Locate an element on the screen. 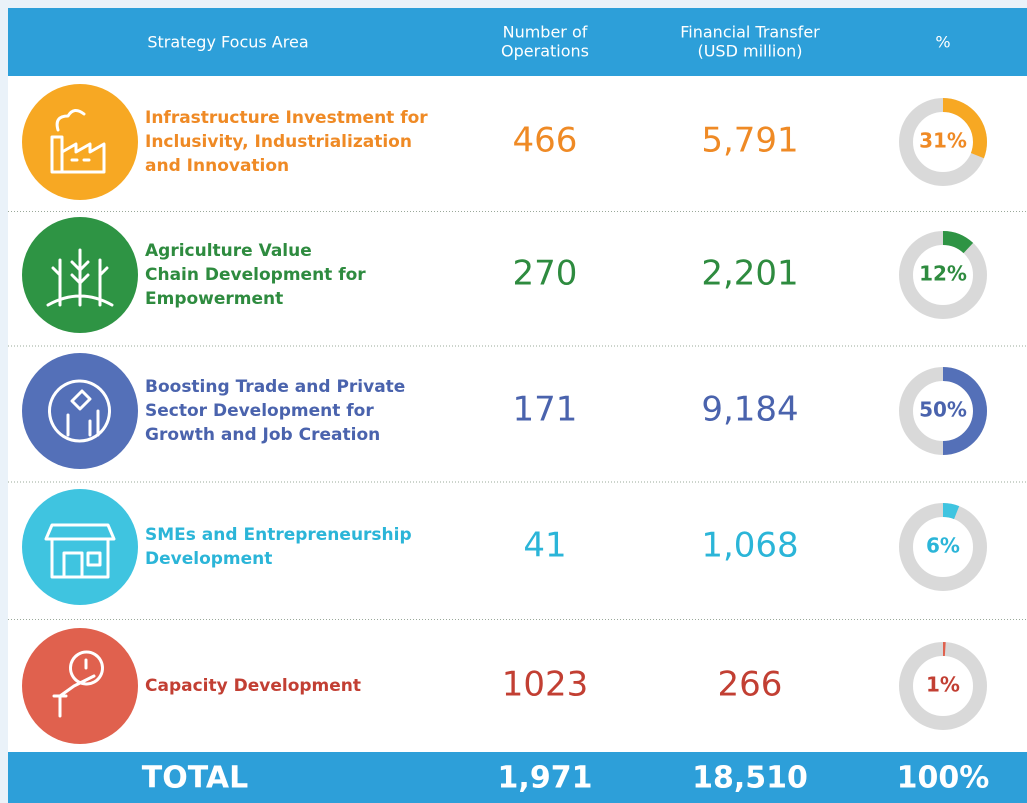 The image size is (1027, 803). total-label: TOTAL is located at coordinates (195, 778).